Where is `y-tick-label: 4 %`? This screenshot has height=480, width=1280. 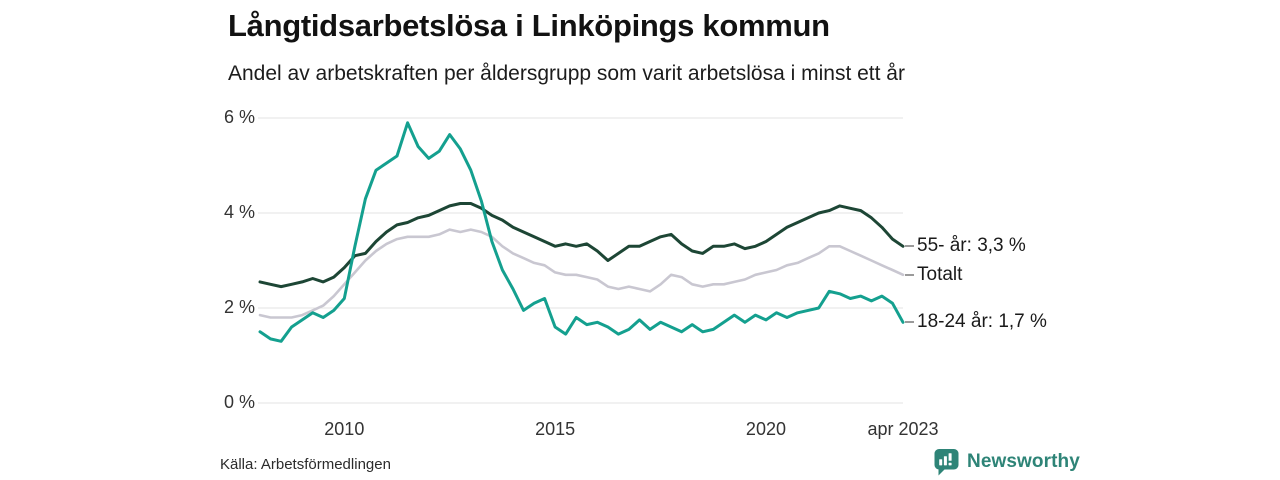 y-tick-label: 4 % is located at coordinates (239, 212).